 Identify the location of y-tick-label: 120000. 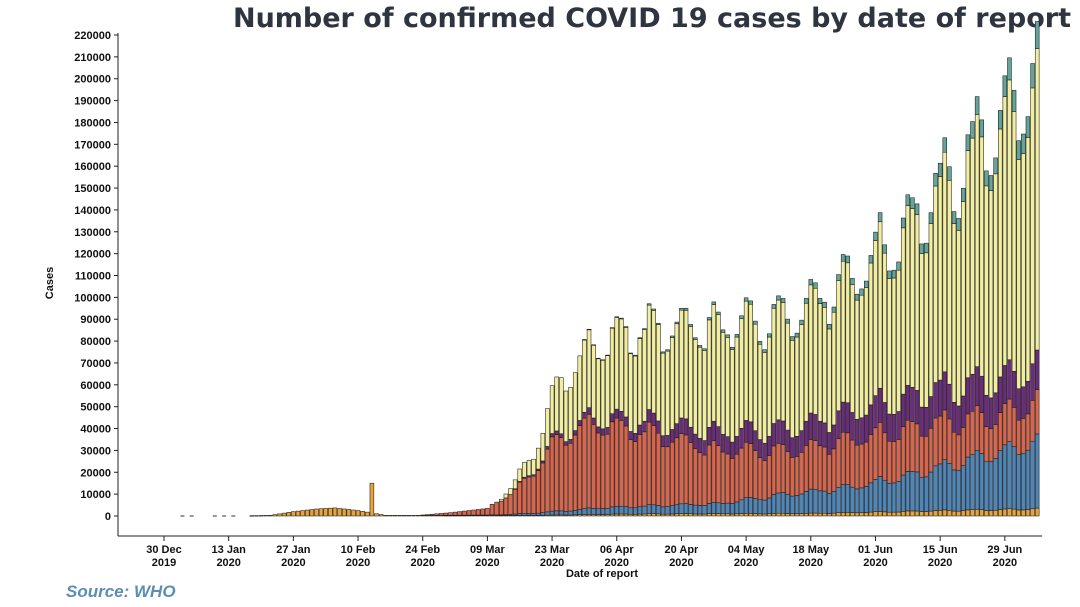
(92, 255).